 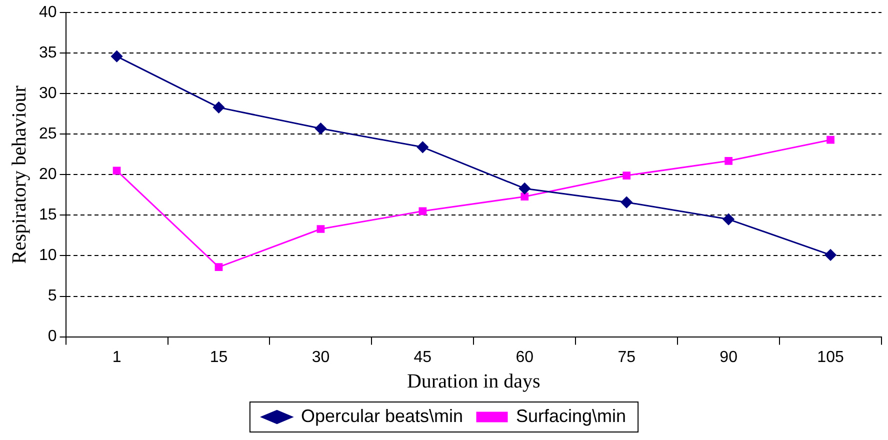 I want to click on x-tick-label: 75, so click(x=627, y=357).